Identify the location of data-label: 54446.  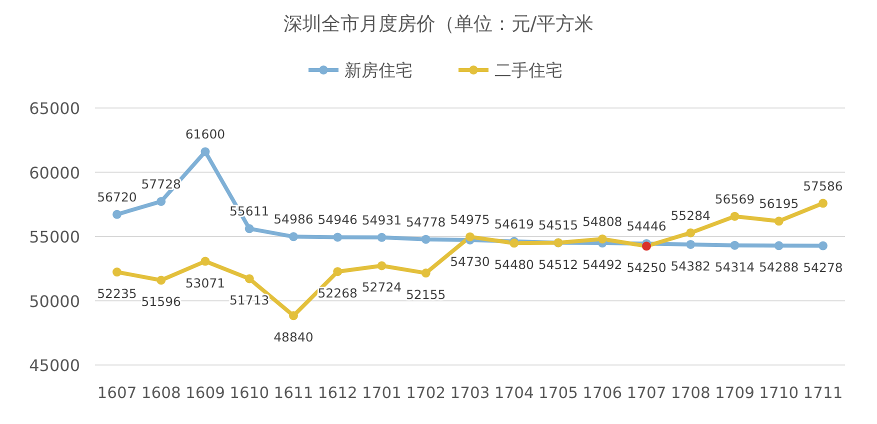
(646, 226).